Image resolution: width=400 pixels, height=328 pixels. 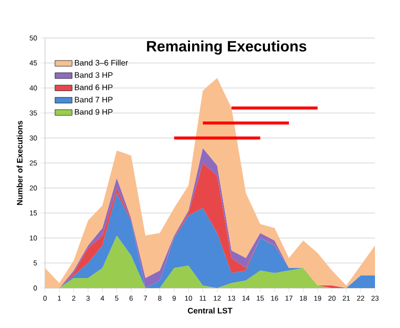 What do you see at coordinates (93, 87) in the screenshot?
I see `legend-label: Band 6 HP` at bounding box center [93, 87].